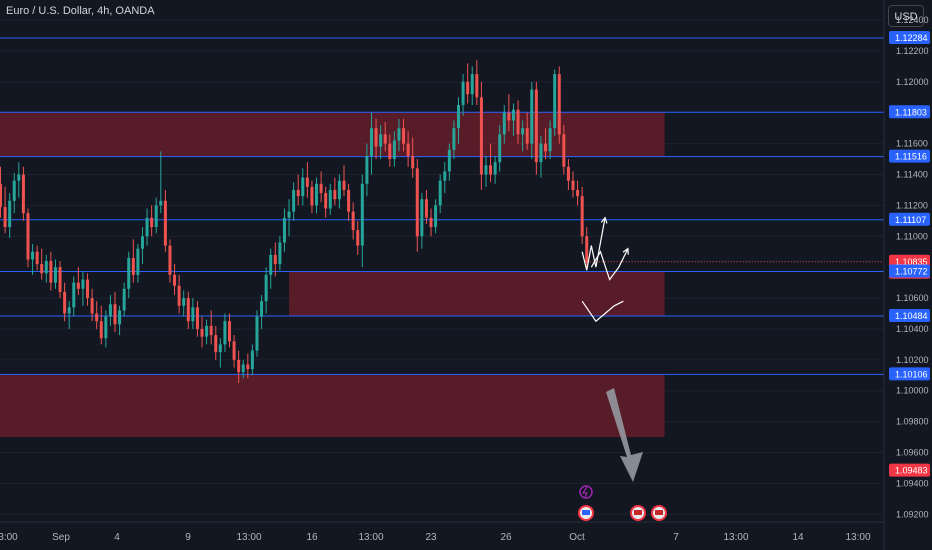 This screenshot has height=550, width=932. What do you see at coordinates (506, 537) in the screenshot?
I see `time-tick-label: 26` at bounding box center [506, 537].